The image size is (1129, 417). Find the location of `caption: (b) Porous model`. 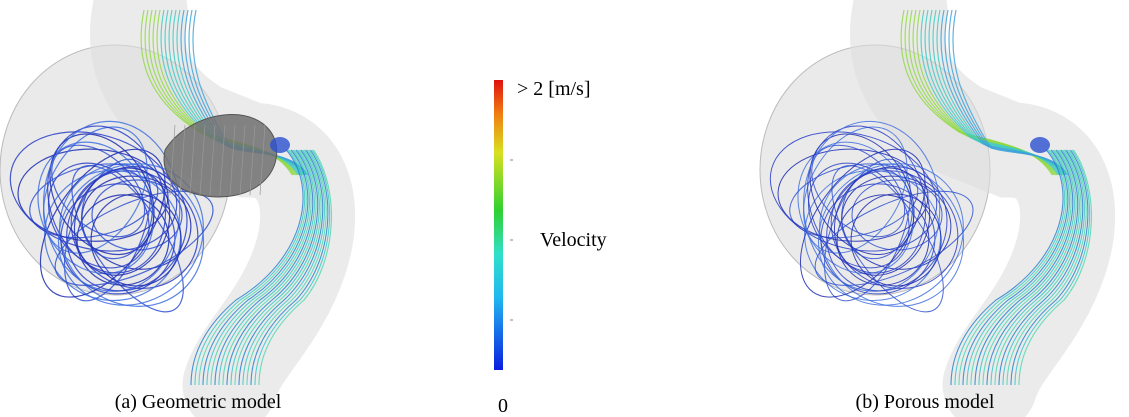

caption: (b) Porous model is located at coordinates (925, 402).